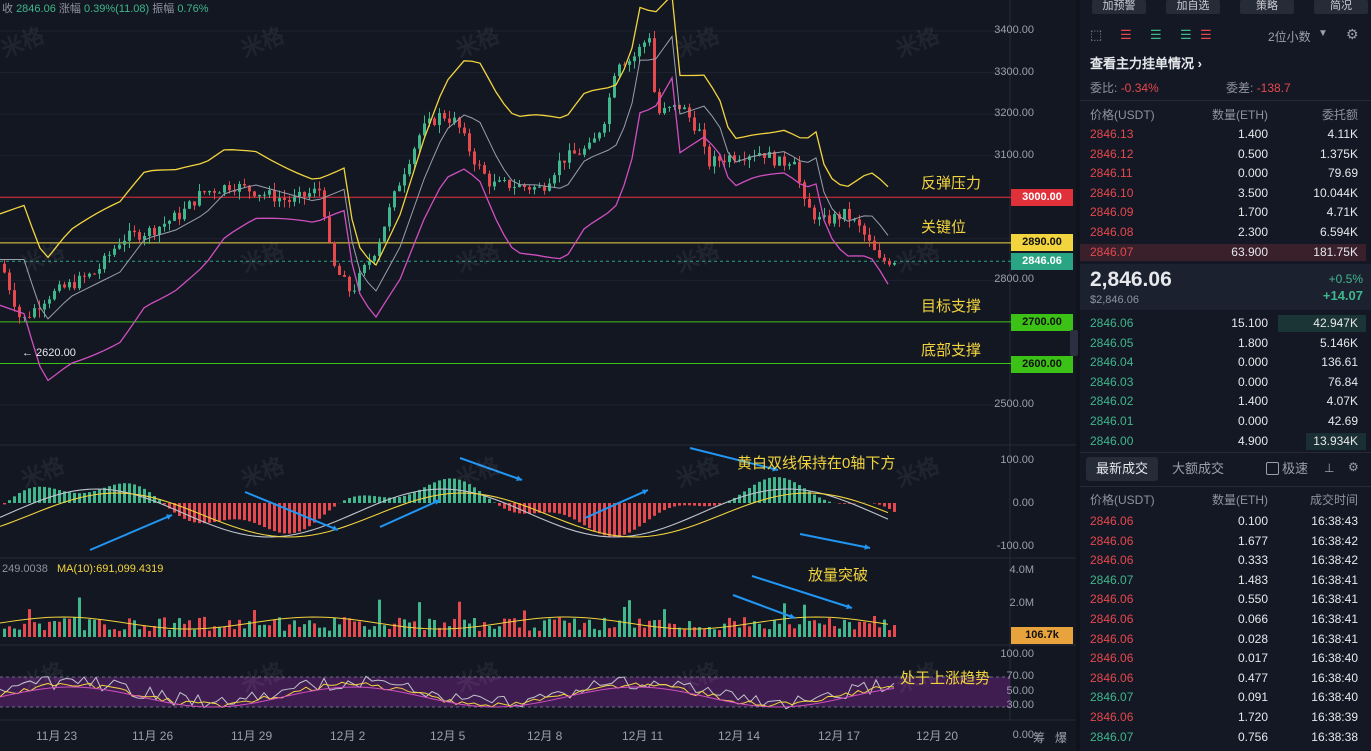 The height and width of the screenshot is (751, 1371). Describe the element at coordinates (25, 569) in the screenshot. I see `volume-info: 249.0038` at that location.